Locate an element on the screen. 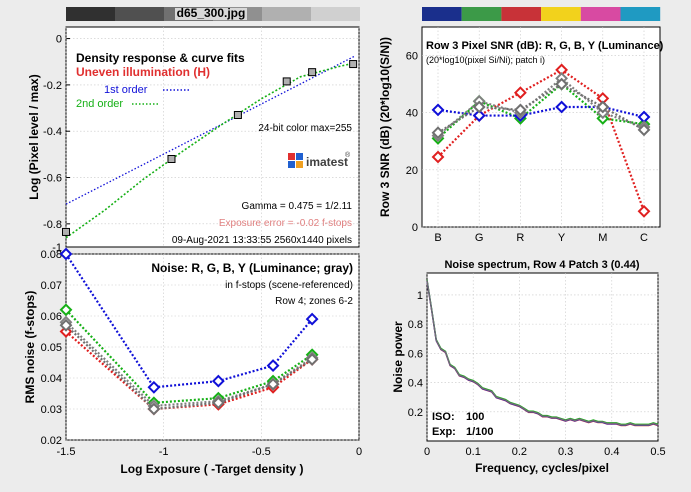 The height and width of the screenshot is (492, 691). spectrum-chart: 0.2 0.4 0.6 0.8 1 0 0.1 0.2 0.3 0.4 0.5 is located at coordinates (537, 365).